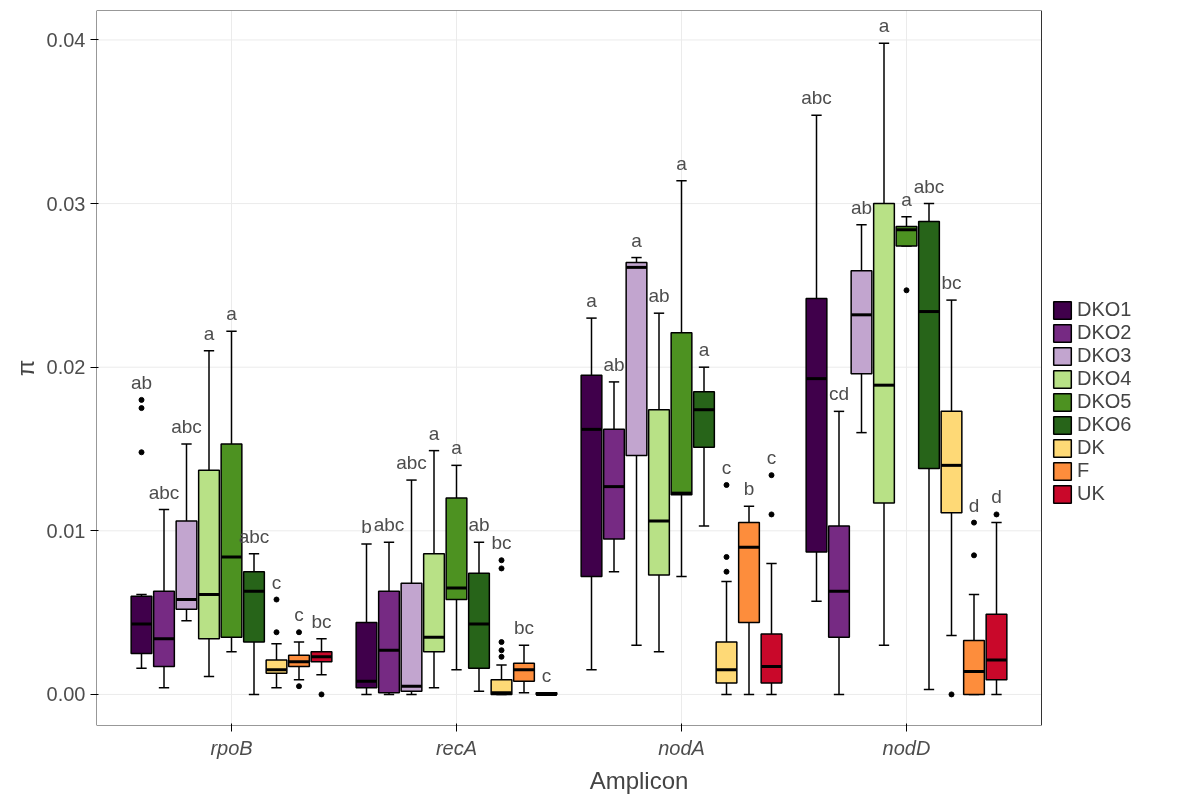  I want to click on legend-label: DKO5, so click(1104, 401).